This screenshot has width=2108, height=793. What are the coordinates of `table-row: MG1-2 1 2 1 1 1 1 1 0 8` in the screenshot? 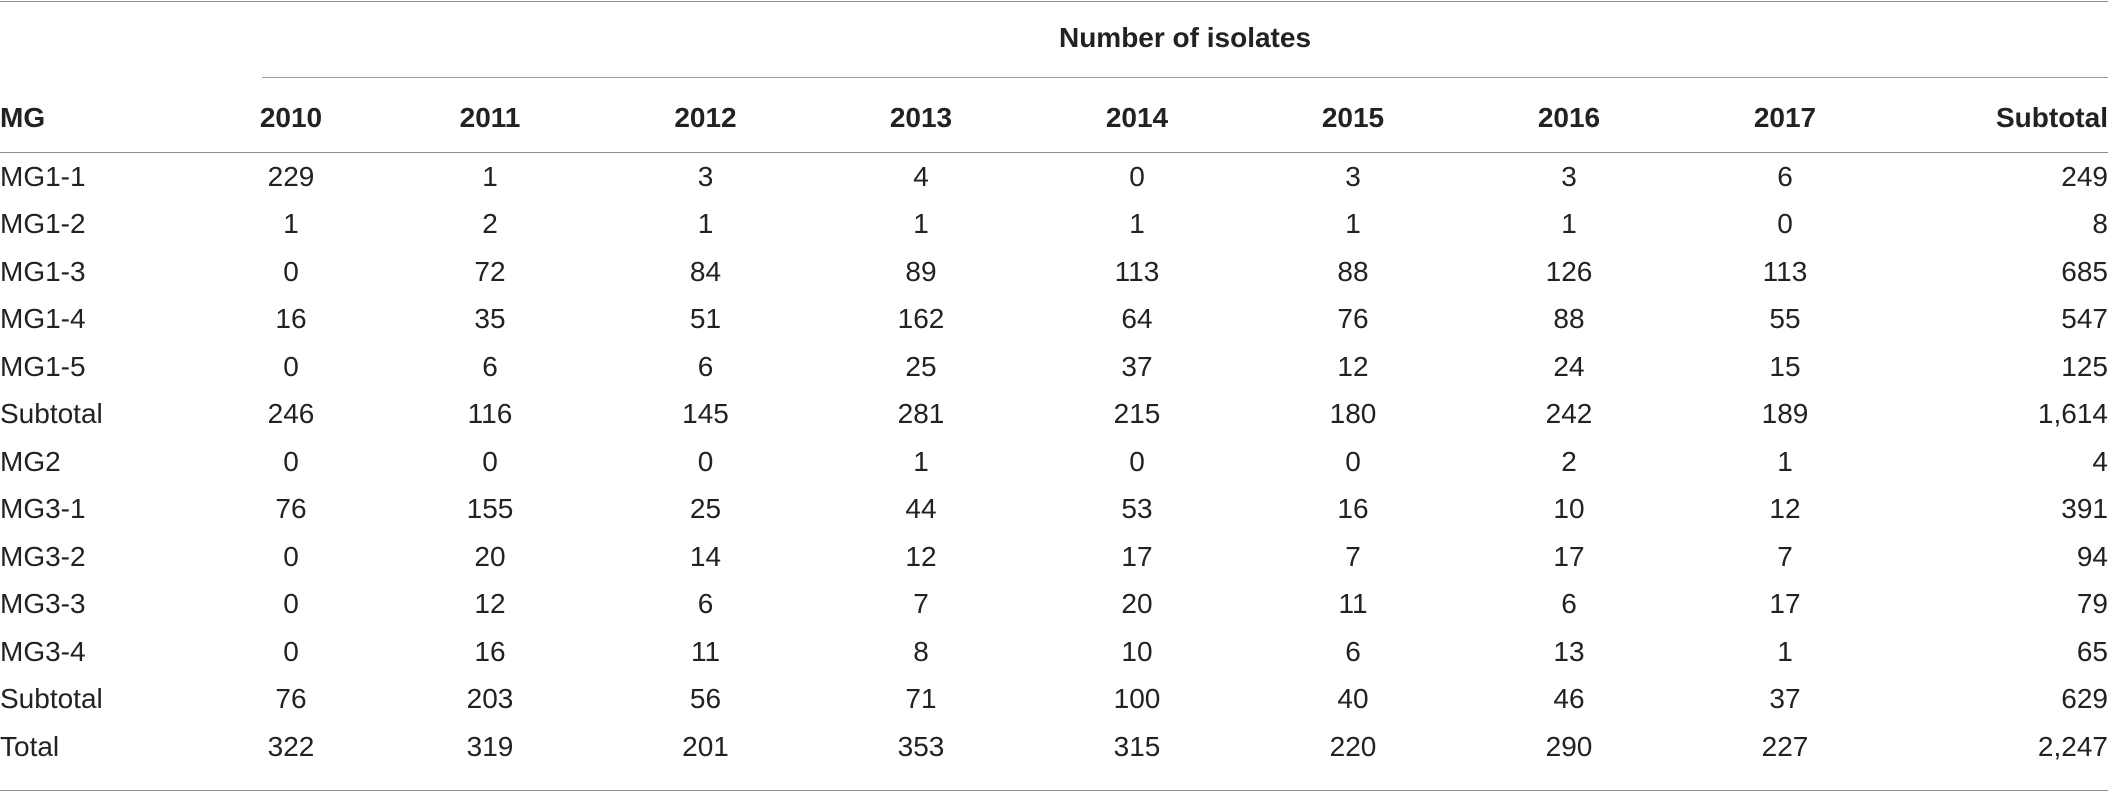 It's located at (1054, 225).